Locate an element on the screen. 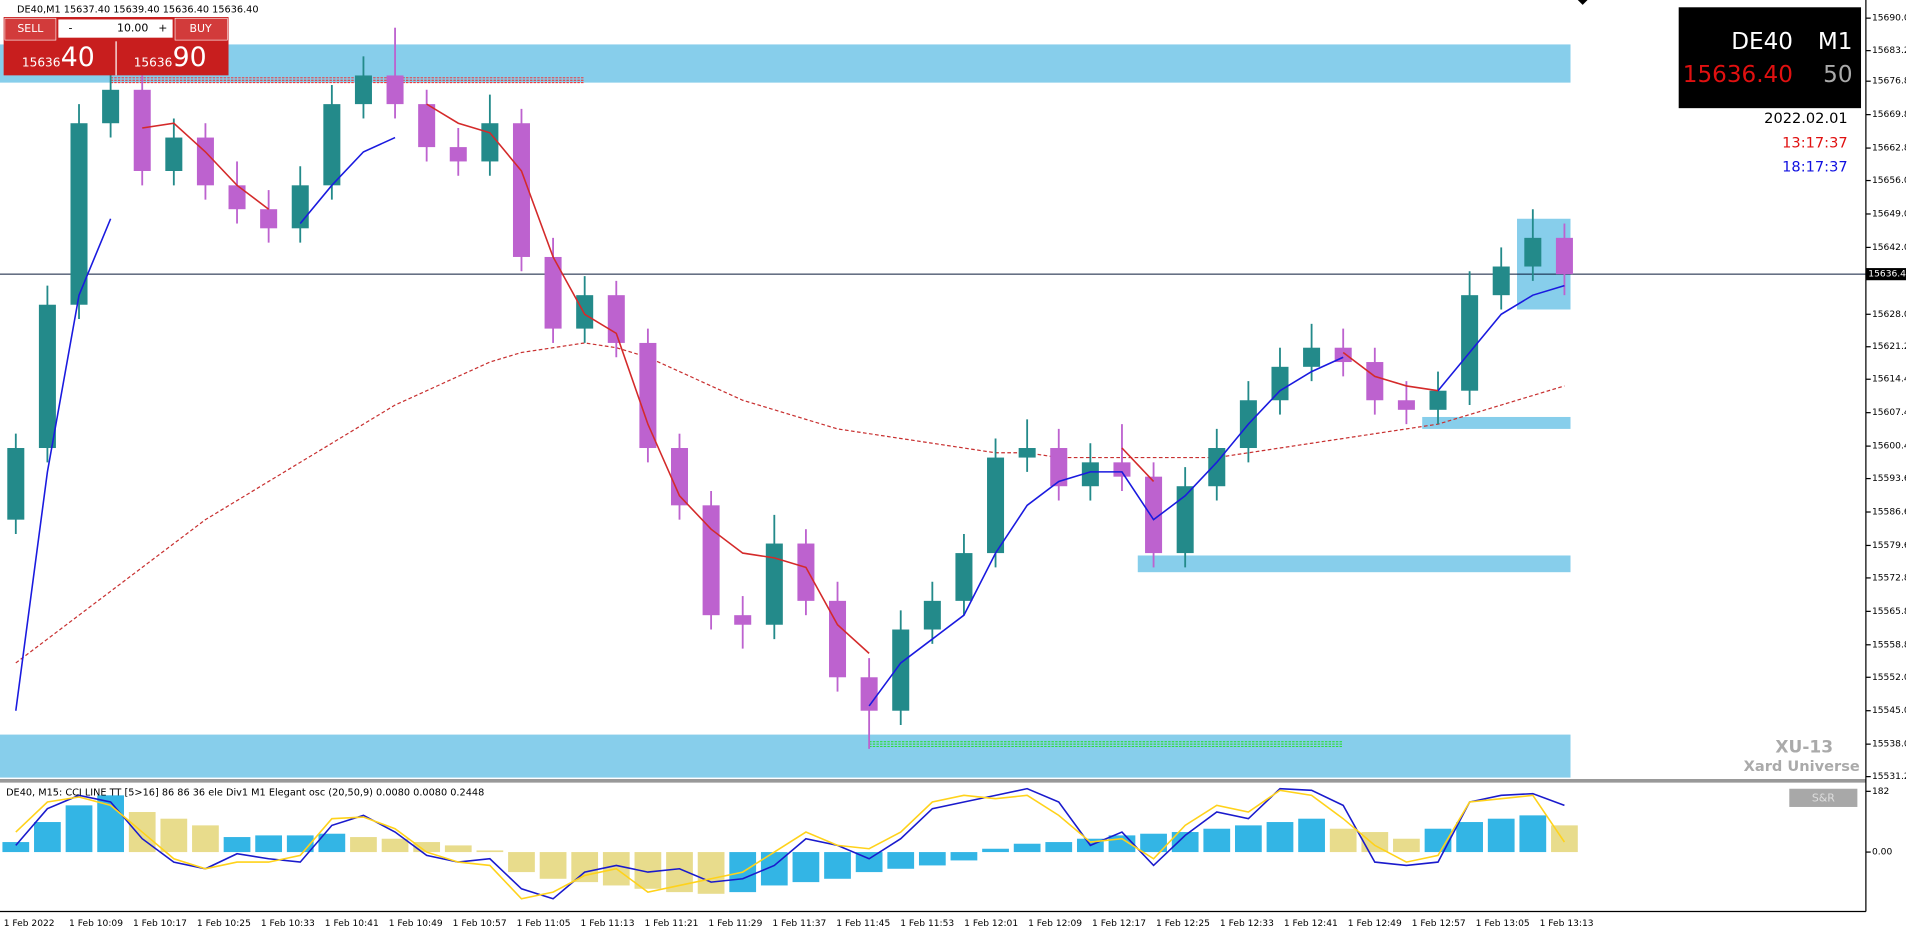 This screenshot has width=1906, height=937. x-tick-label: 1 Feb 10:09 is located at coordinates (96, 924).